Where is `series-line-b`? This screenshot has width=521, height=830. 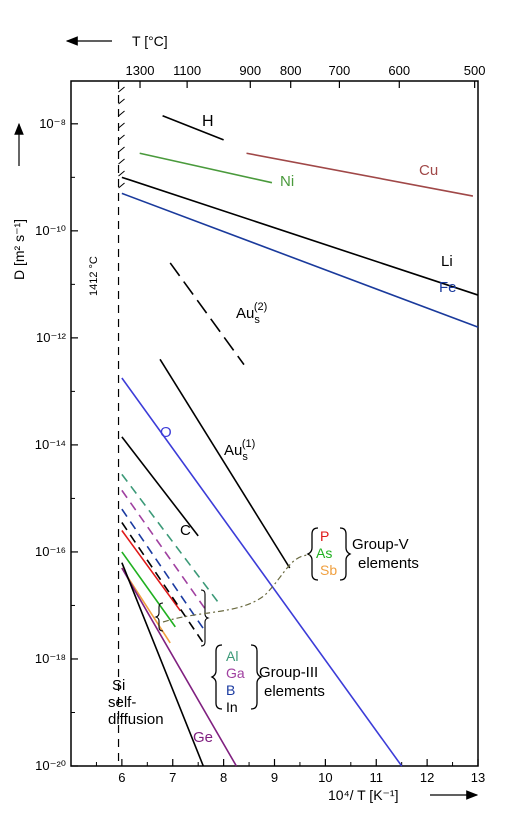 series-line-b is located at coordinates (164, 570).